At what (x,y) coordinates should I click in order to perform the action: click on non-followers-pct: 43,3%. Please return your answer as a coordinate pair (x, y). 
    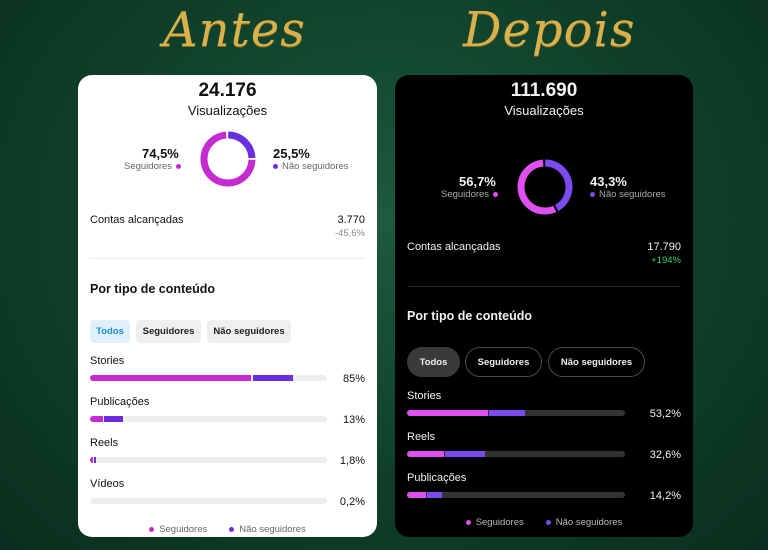
    Looking at the image, I should click on (608, 181).